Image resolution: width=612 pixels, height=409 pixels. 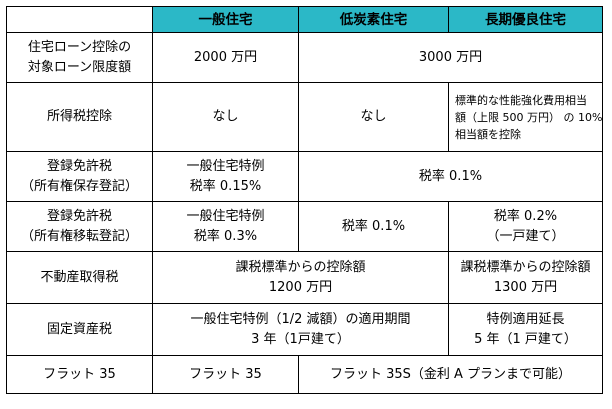 I want to click on cell-low-carbon-long-term: フラット 35S（金利 A プランまで可能）, so click(x=450, y=374).